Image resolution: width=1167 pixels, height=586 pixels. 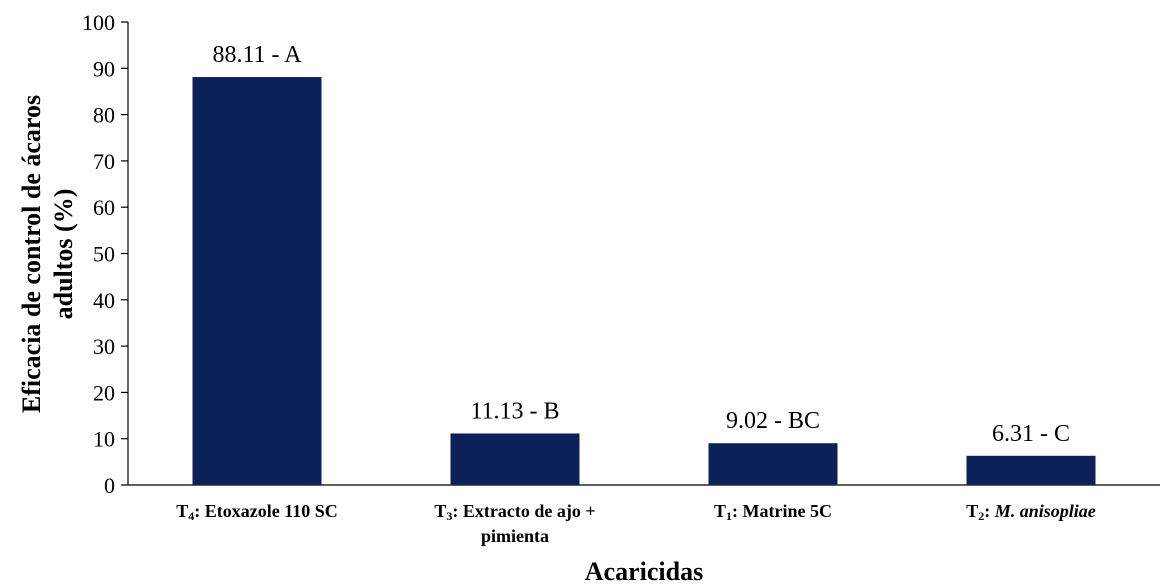 I want to click on x-tick-label-text: : Etoxazole 110 SC, so click(x=266, y=511).